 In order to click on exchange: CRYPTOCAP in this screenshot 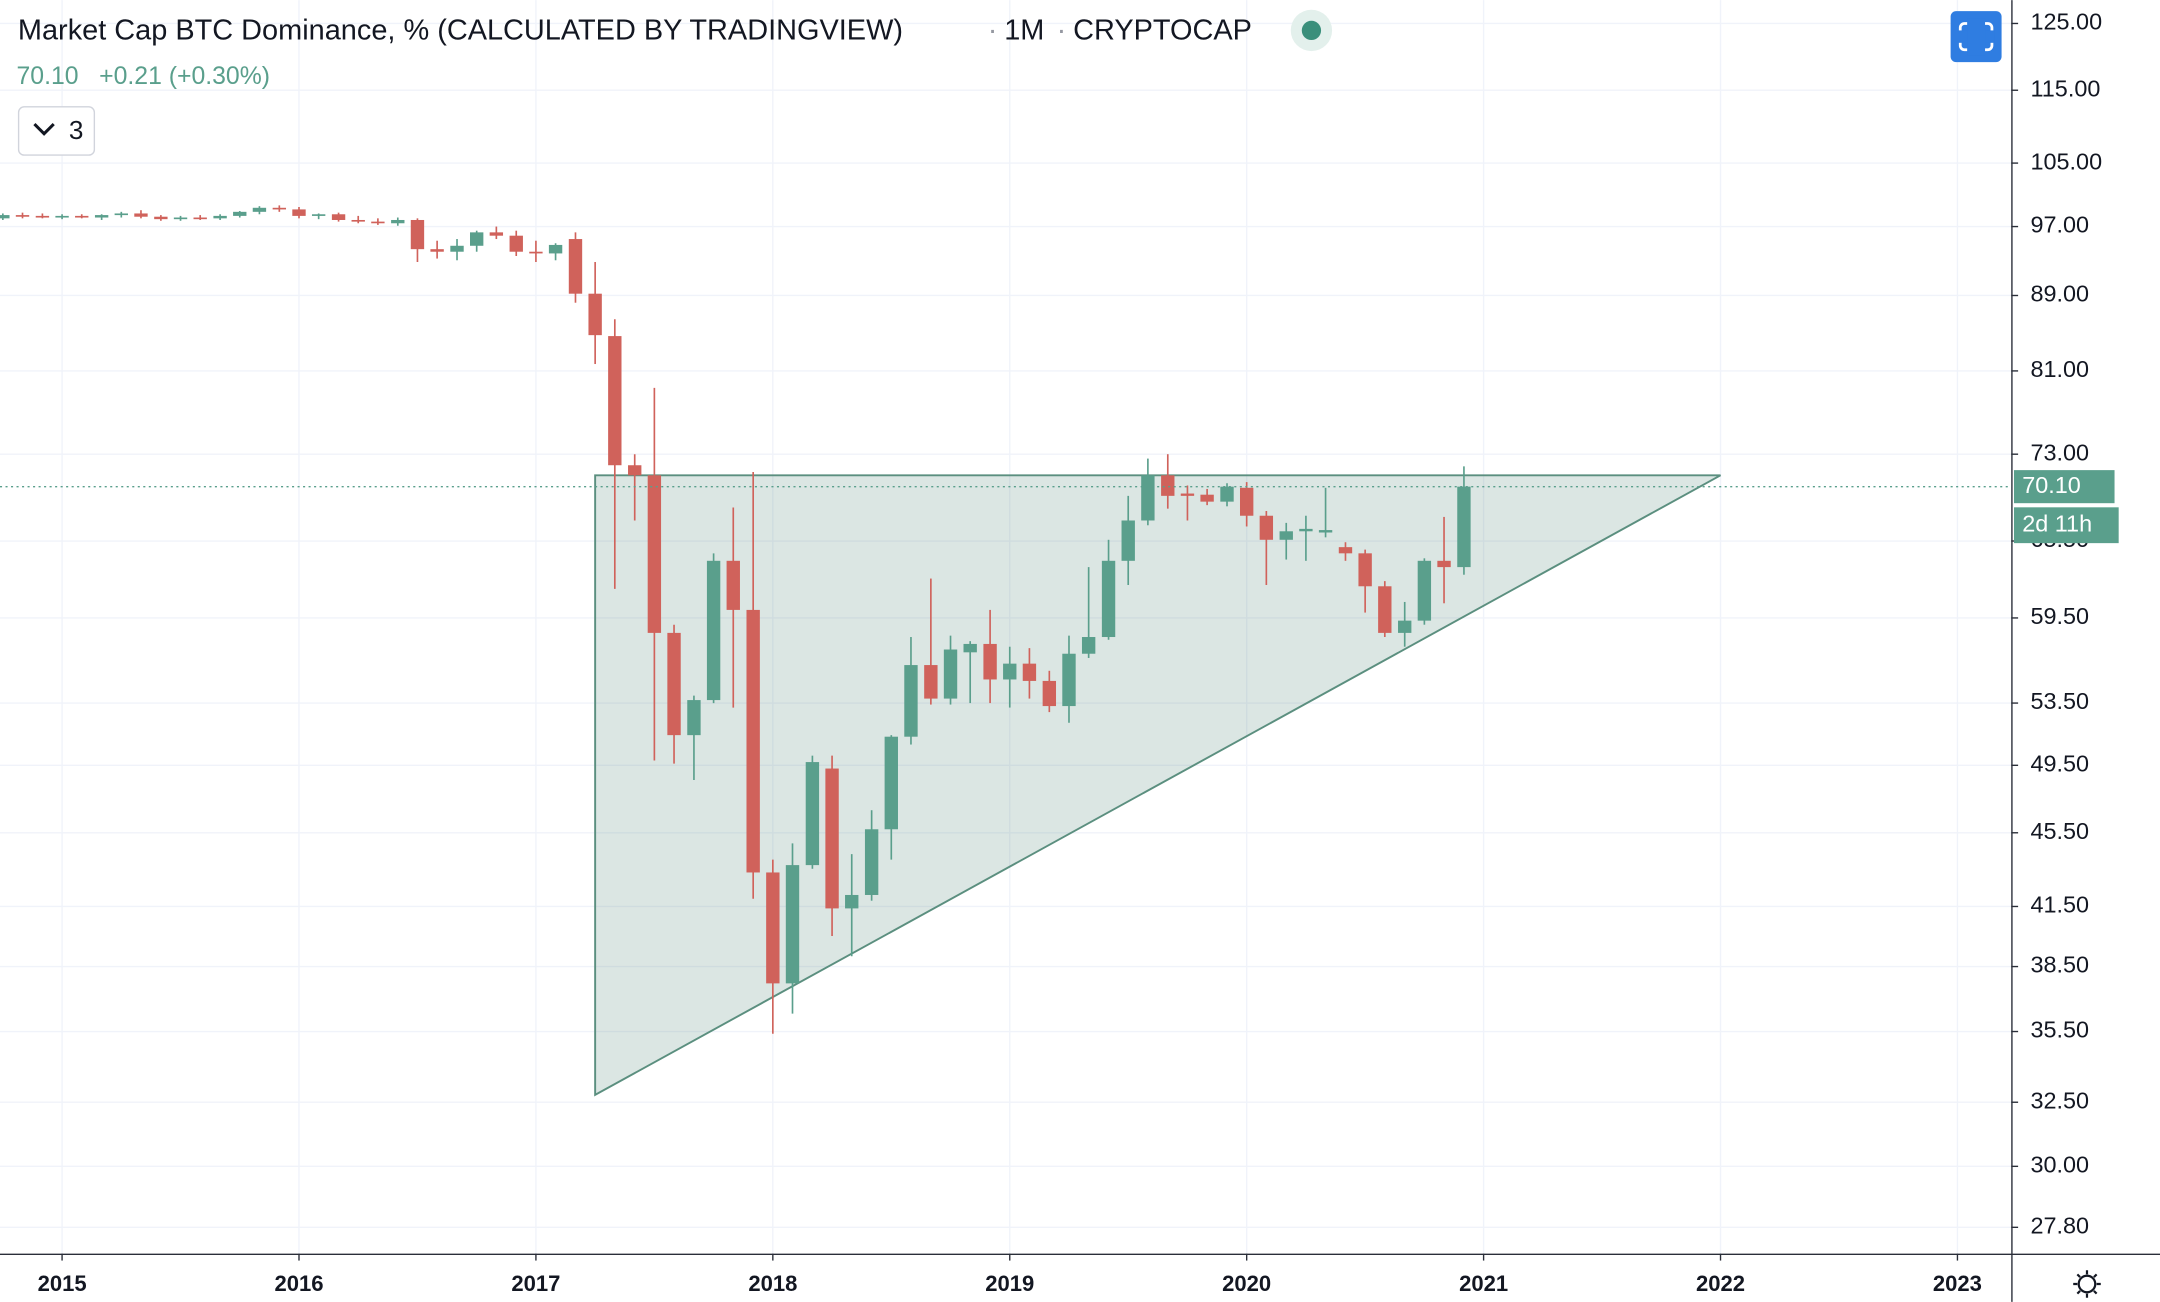, I will do `click(1162, 30)`.